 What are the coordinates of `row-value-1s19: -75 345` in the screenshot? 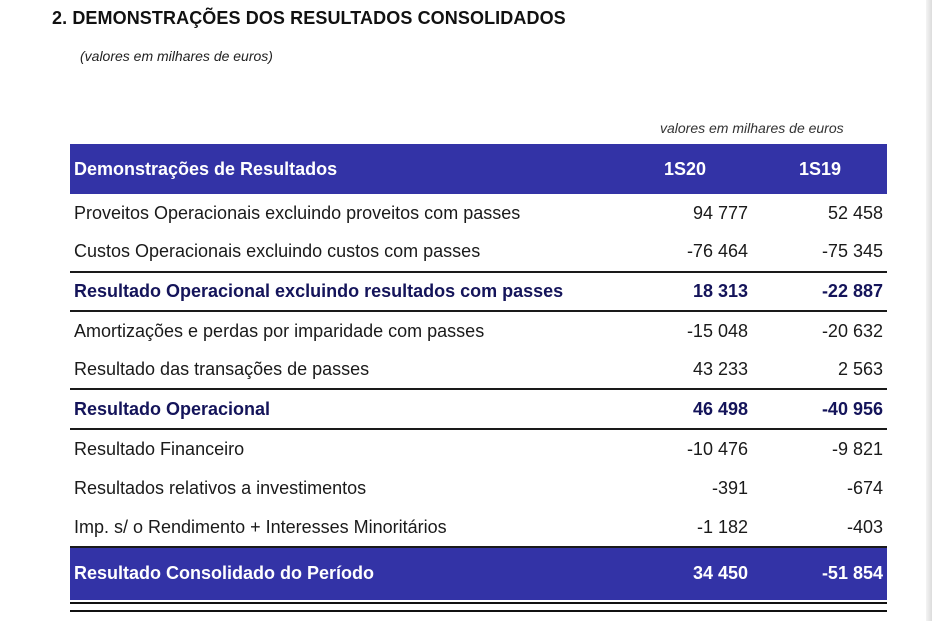 It's located at (852, 251).